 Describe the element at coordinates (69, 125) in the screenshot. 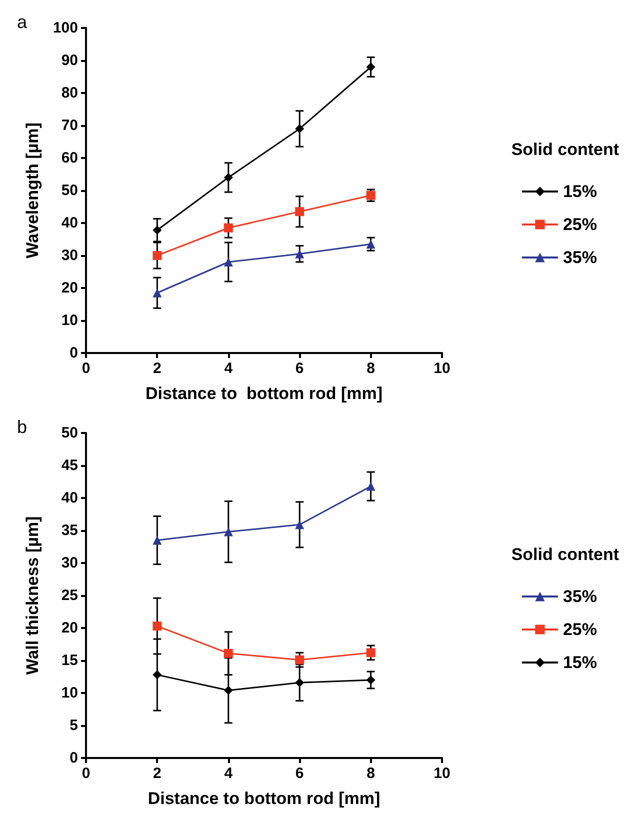

I see `y-tick-label: 70` at that location.